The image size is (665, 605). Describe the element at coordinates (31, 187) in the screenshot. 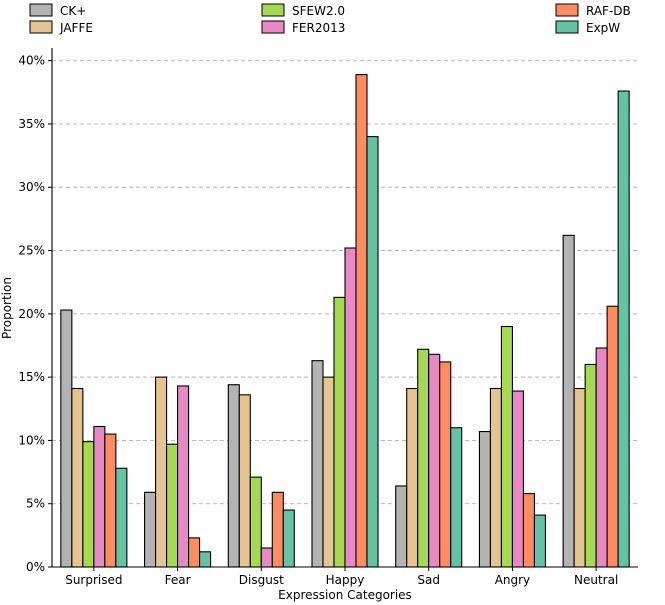

I see `y-tick-label: 30%` at that location.